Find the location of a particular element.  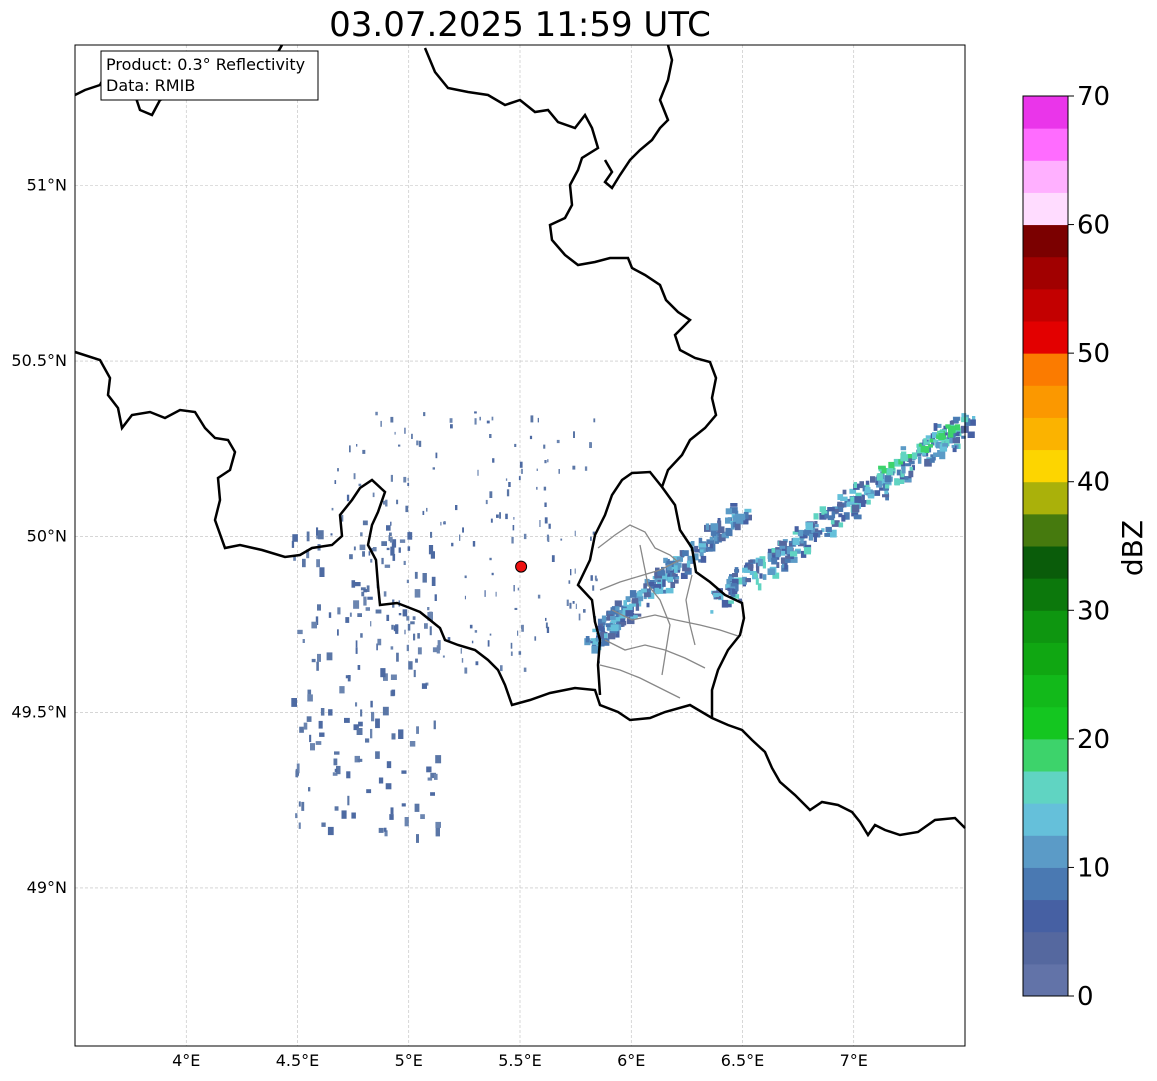

border-nl-north is located at coordinates (638, 117).